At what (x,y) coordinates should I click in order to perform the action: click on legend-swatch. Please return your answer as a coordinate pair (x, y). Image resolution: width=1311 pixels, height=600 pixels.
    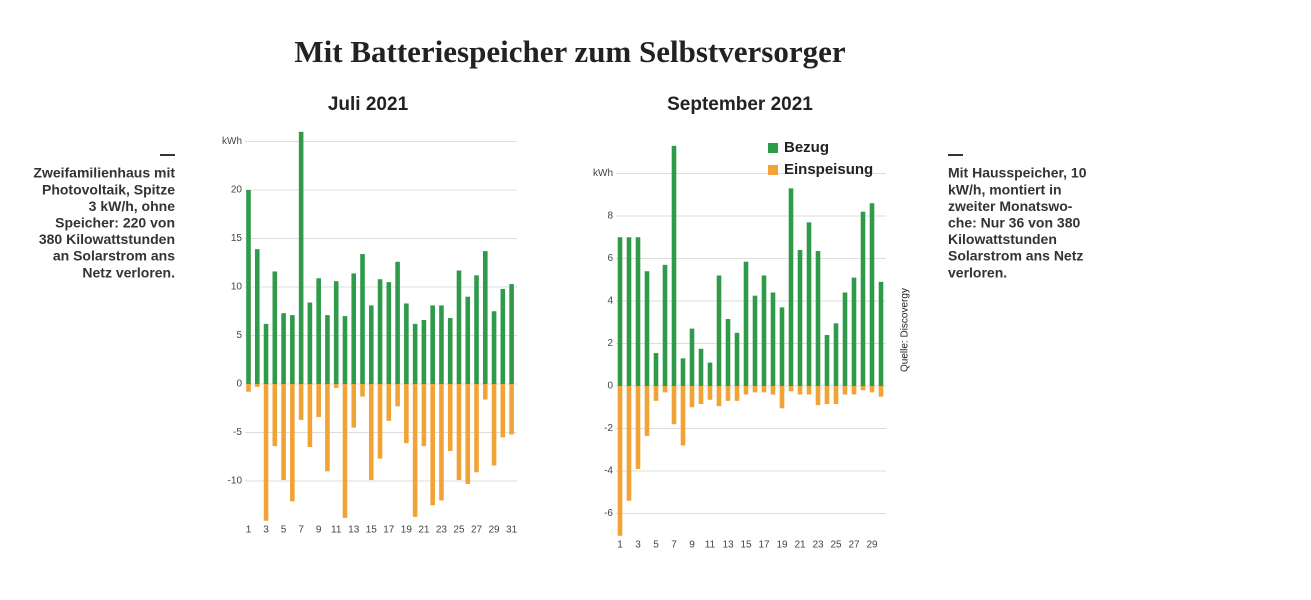
    Looking at the image, I should click on (773, 148).